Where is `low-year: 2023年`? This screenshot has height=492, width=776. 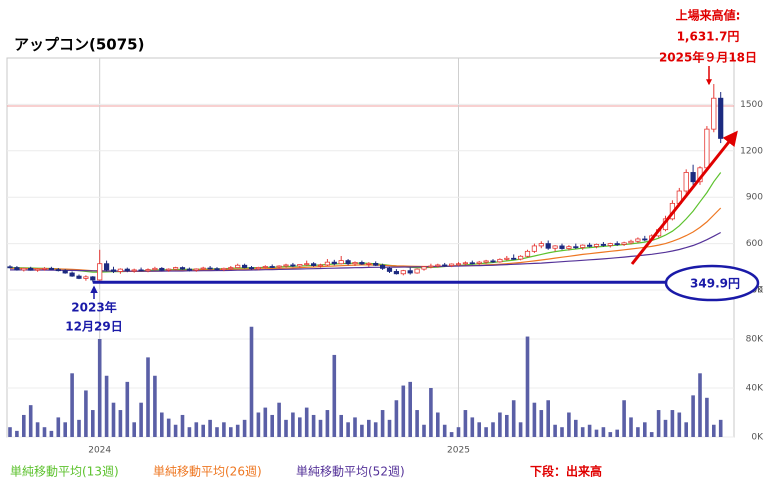 low-year: 2023年 is located at coordinates (93, 307).